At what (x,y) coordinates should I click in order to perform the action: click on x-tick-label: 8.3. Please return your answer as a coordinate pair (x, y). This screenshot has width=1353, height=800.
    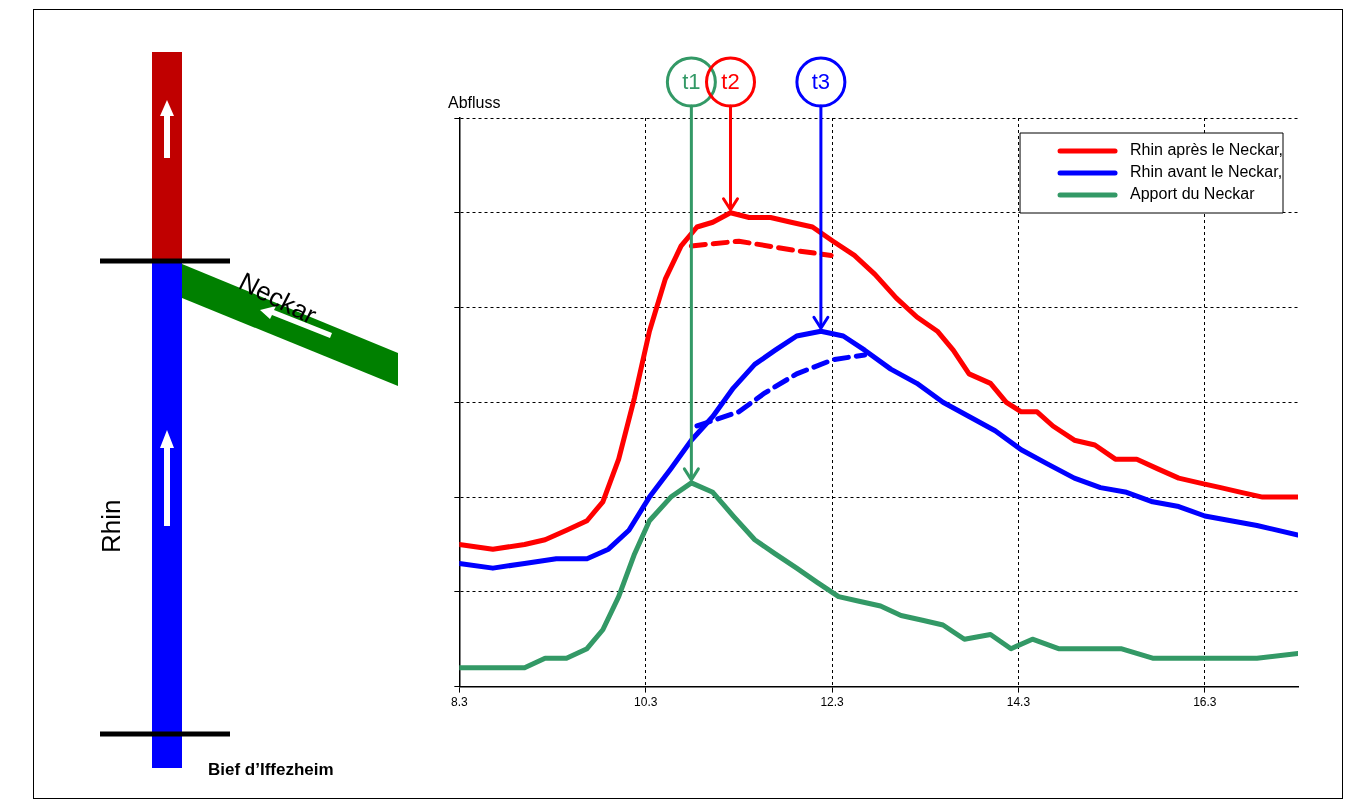
    Looking at the image, I should click on (459, 702).